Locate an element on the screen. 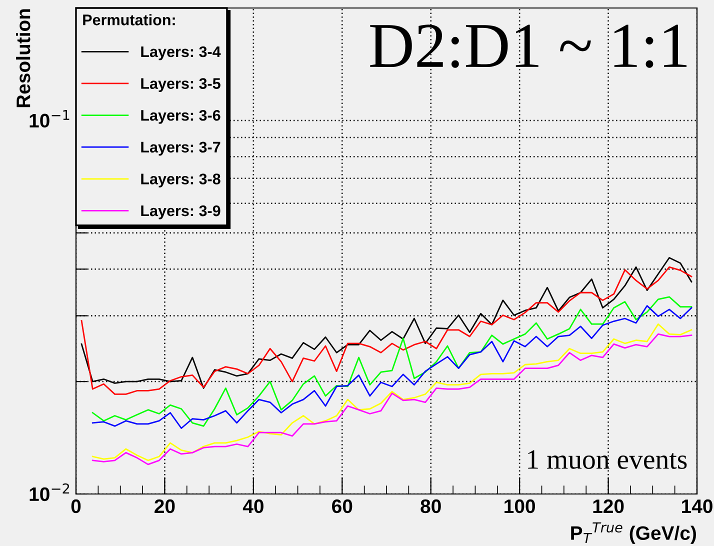  y-axis-title: Resolution is located at coordinates (23, 58).